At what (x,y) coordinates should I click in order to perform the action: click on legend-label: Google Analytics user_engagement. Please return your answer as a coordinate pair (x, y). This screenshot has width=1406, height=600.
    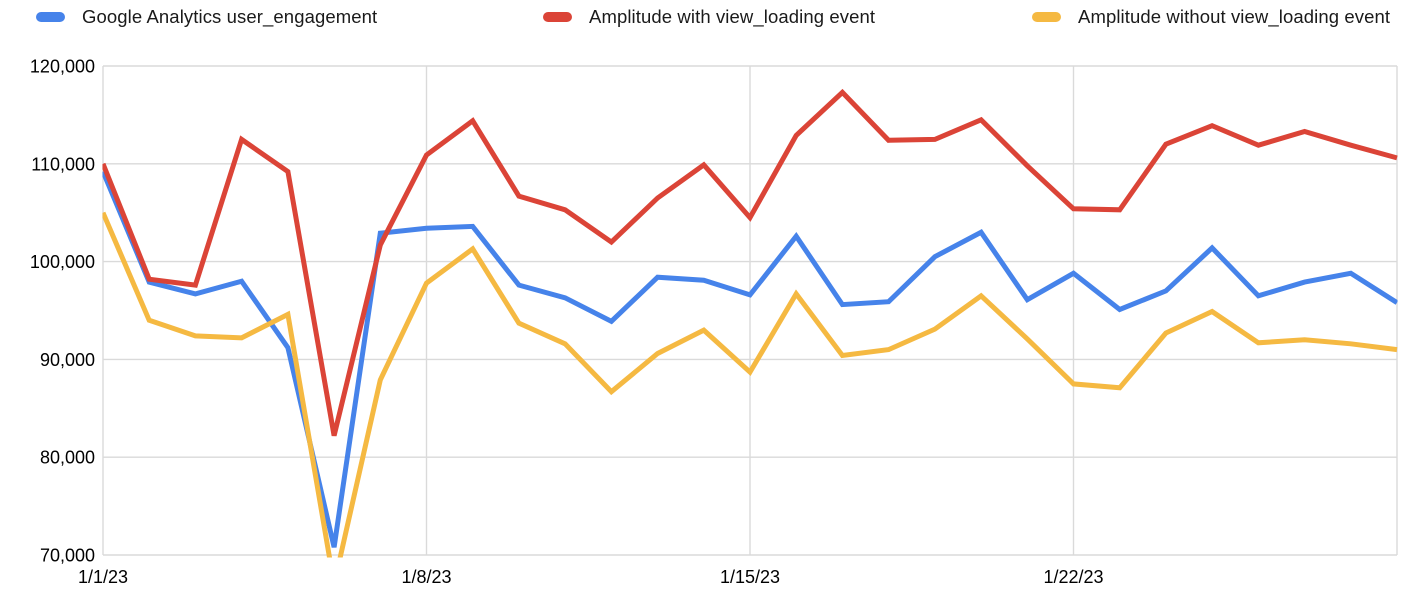
    Looking at the image, I should click on (230, 16).